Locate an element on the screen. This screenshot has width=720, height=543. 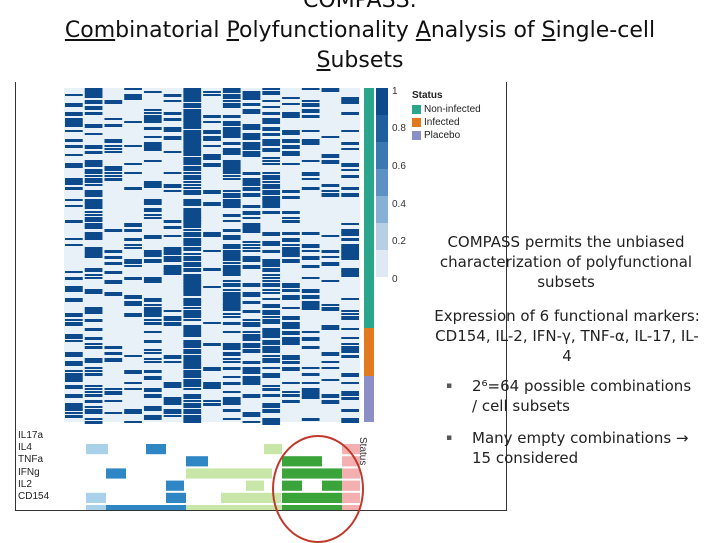
bullet-2-line-1: Many empty combinations → is located at coordinates (580, 438).